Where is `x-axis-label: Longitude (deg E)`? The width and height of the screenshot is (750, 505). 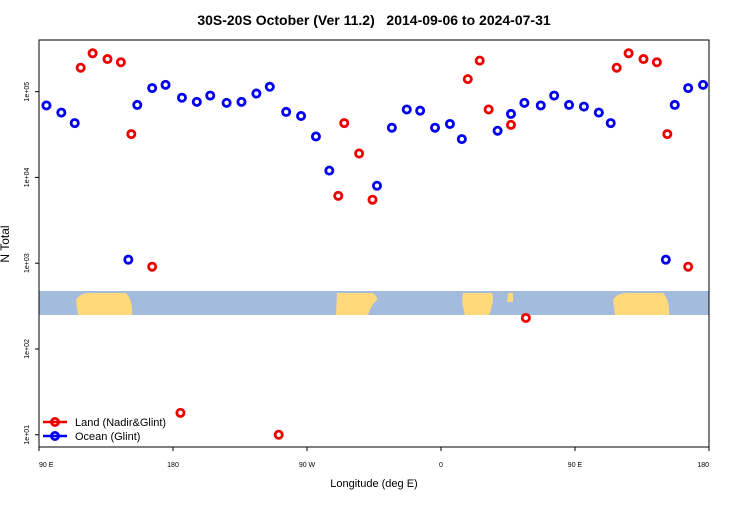 x-axis-label: Longitude (deg E) is located at coordinates (373, 484).